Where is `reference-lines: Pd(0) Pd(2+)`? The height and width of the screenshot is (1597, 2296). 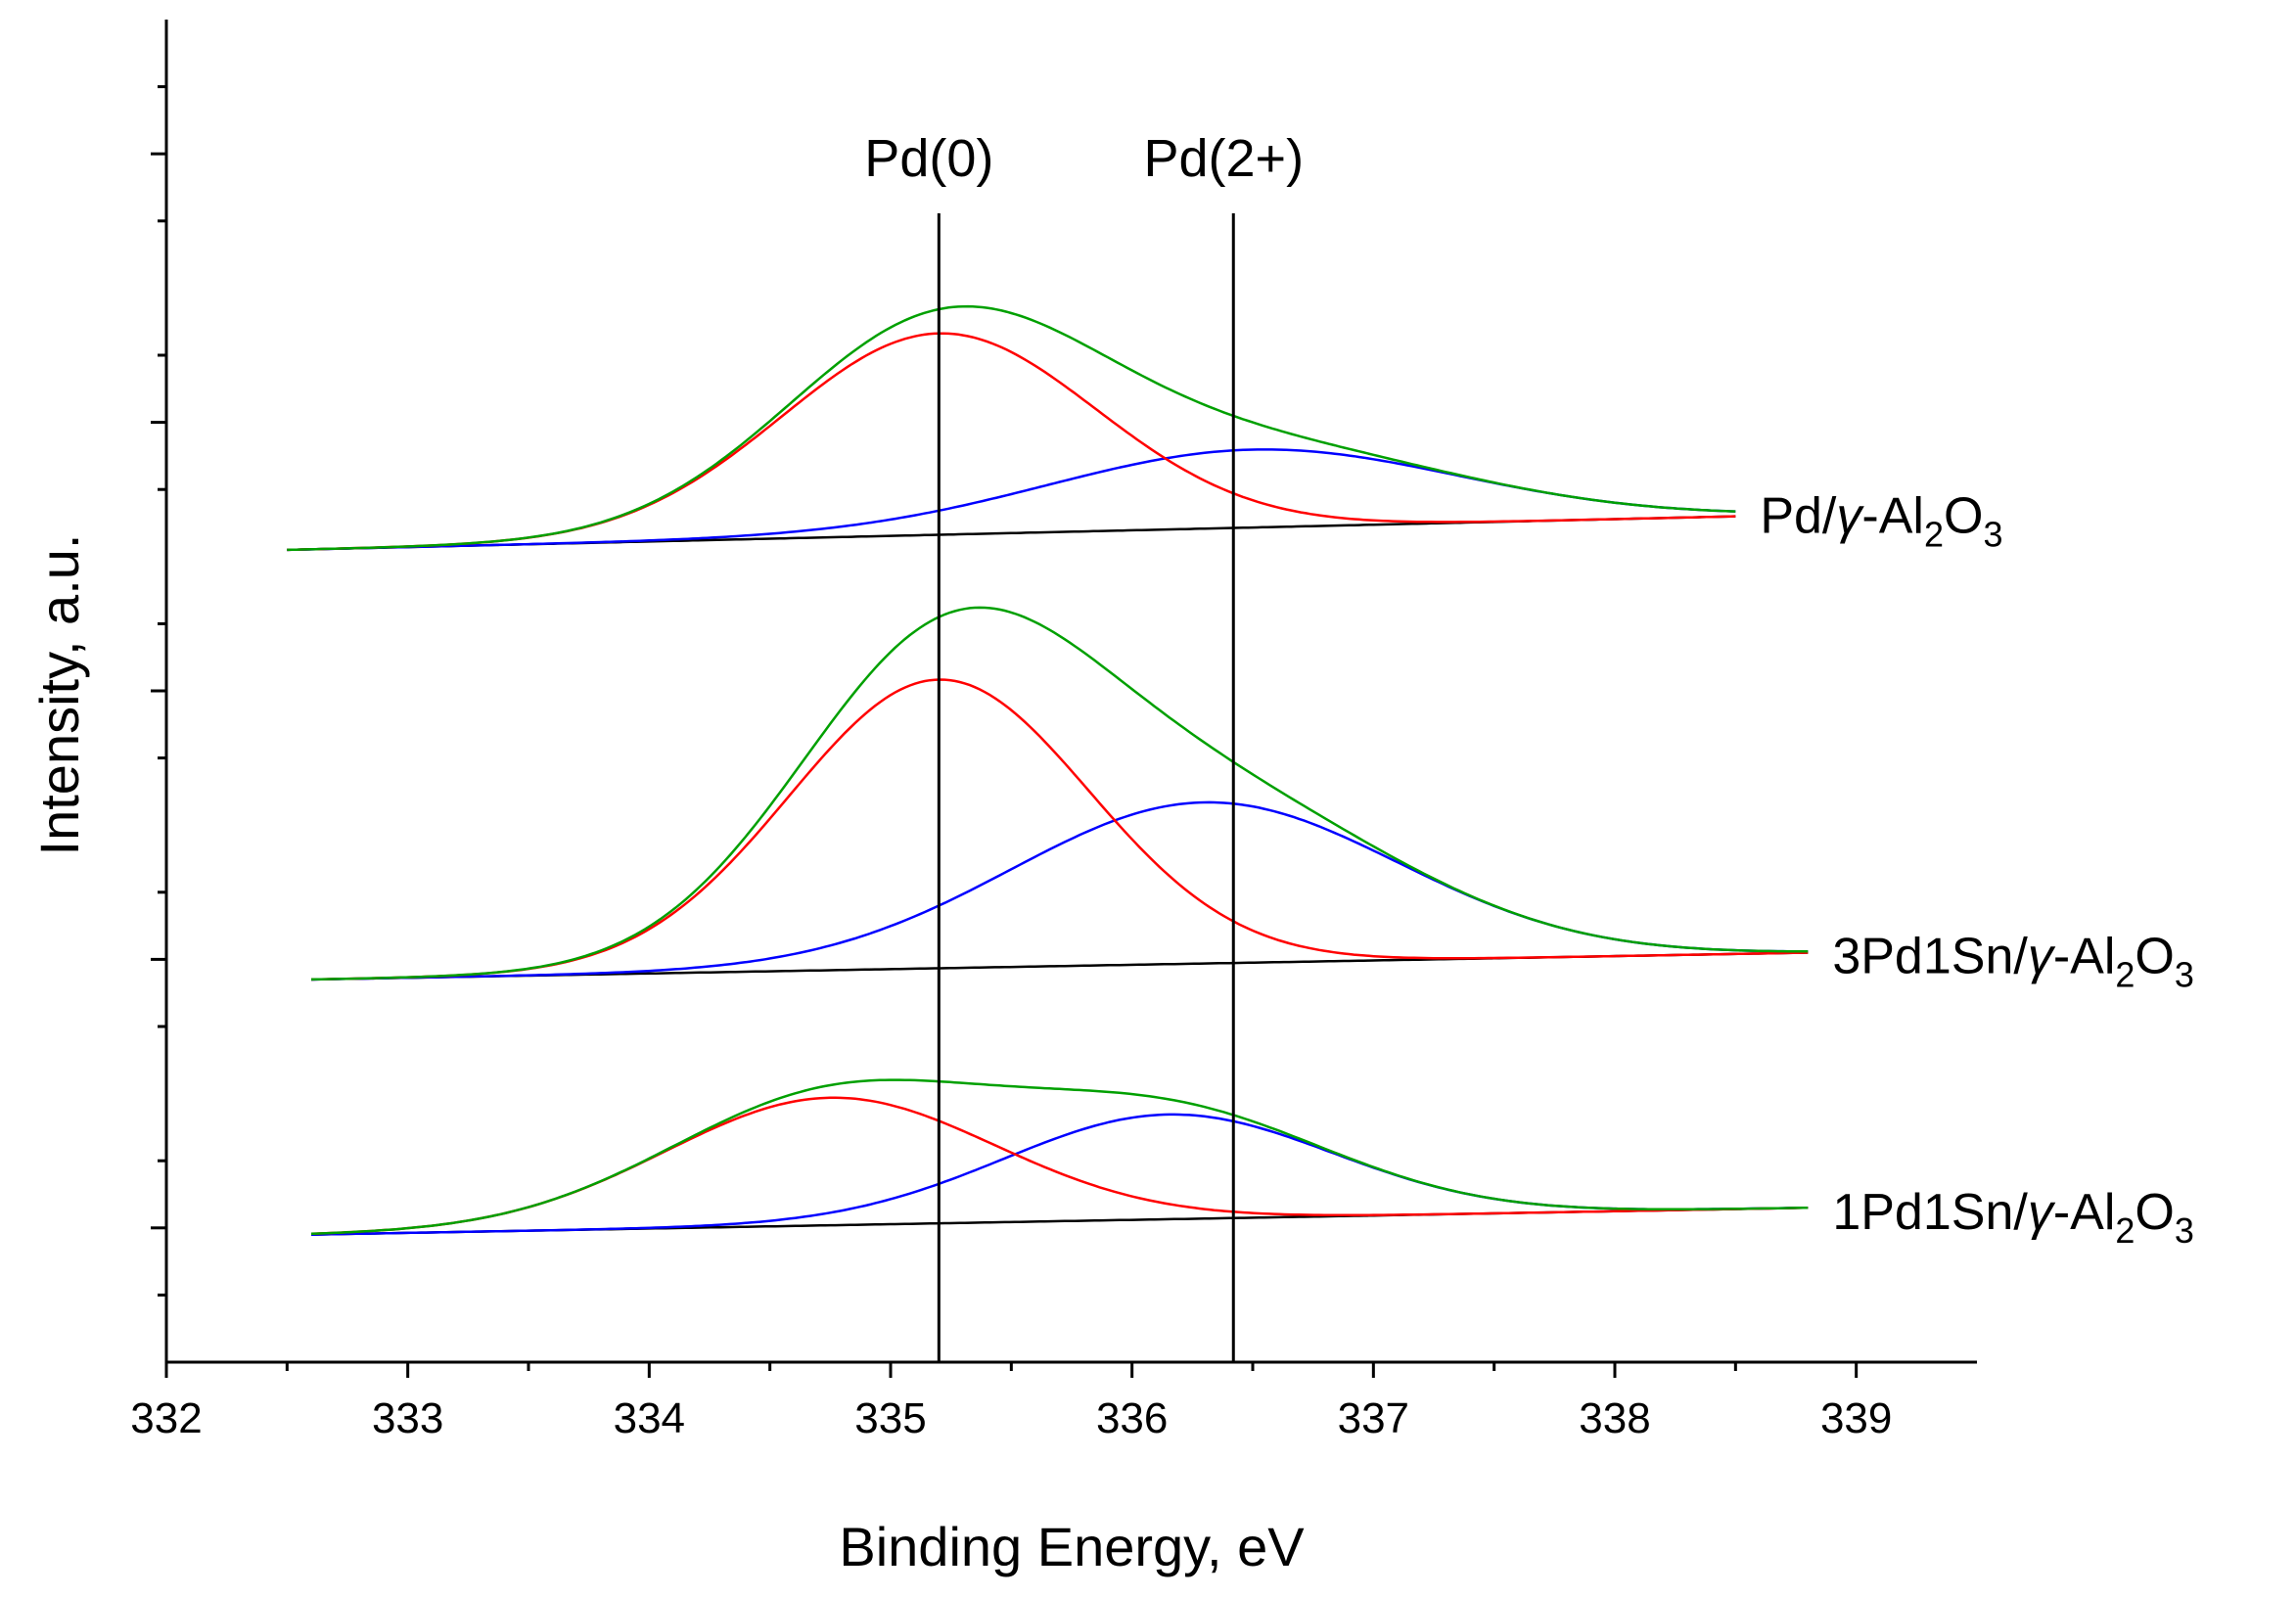 reference-lines: Pd(0) Pd(2+) is located at coordinates (1084, 746).